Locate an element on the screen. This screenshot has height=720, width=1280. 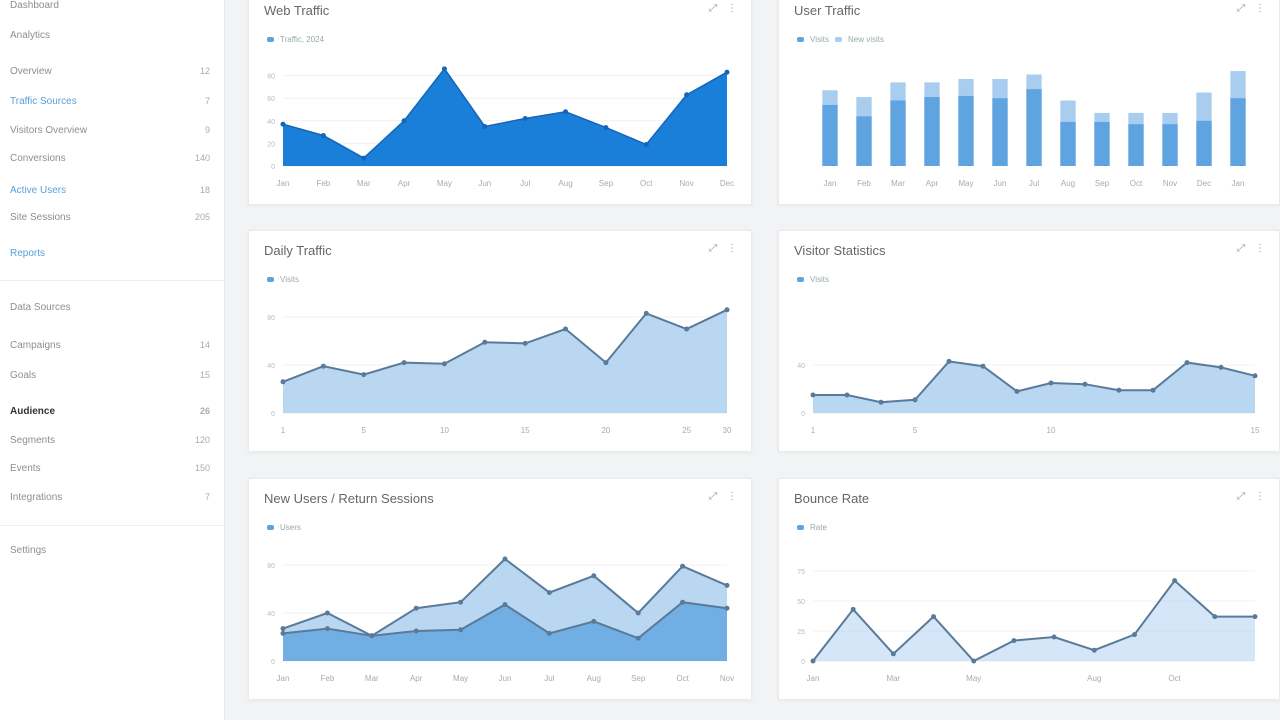
sidebar-item: Active Users 18 is located at coordinates (110, 190).